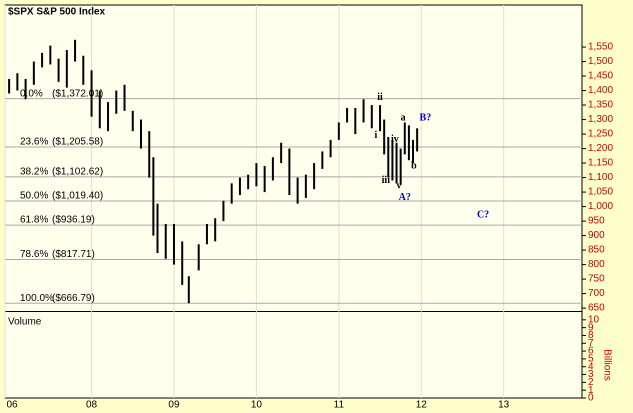 This screenshot has width=633, height=413. I want to click on y2-tick-label: 6, so click(591, 351).